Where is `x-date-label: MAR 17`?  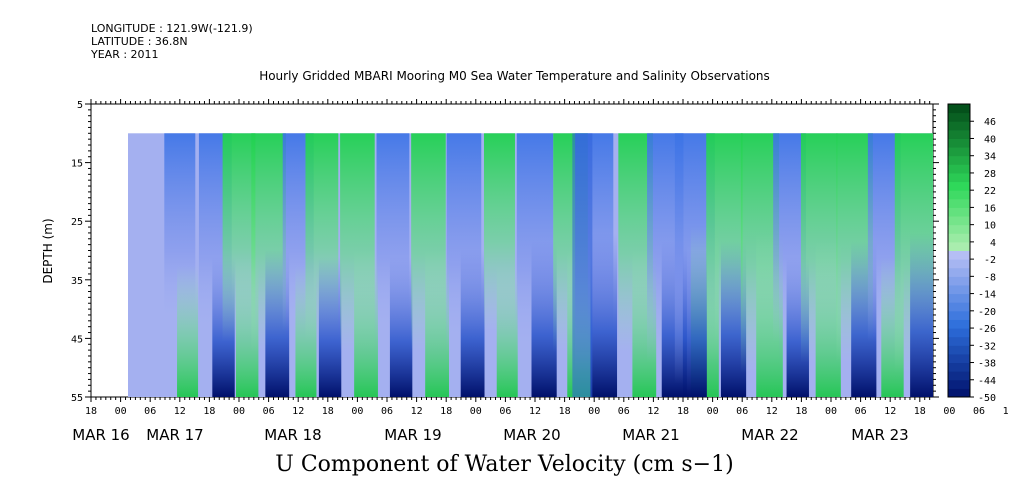 x-date-label: MAR 17 is located at coordinates (174, 435).